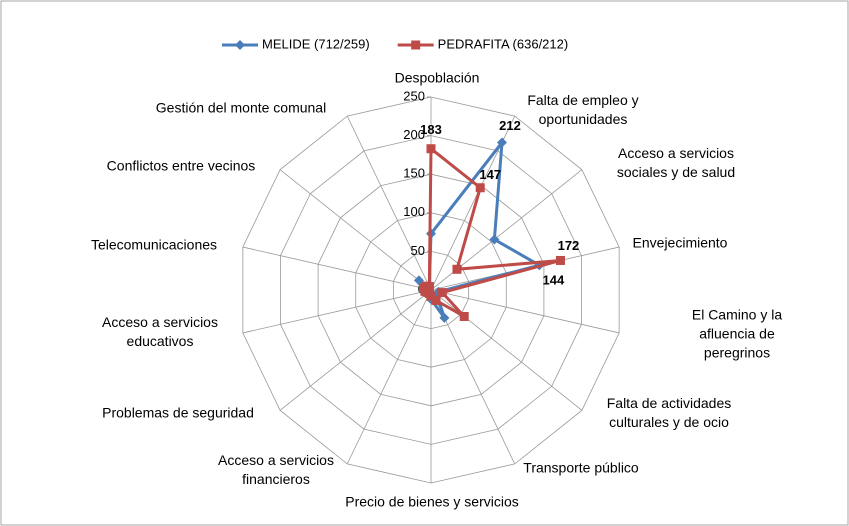  What do you see at coordinates (178, 412) in the screenshot?
I see `category-label: Problemas de seguridad` at bounding box center [178, 412].